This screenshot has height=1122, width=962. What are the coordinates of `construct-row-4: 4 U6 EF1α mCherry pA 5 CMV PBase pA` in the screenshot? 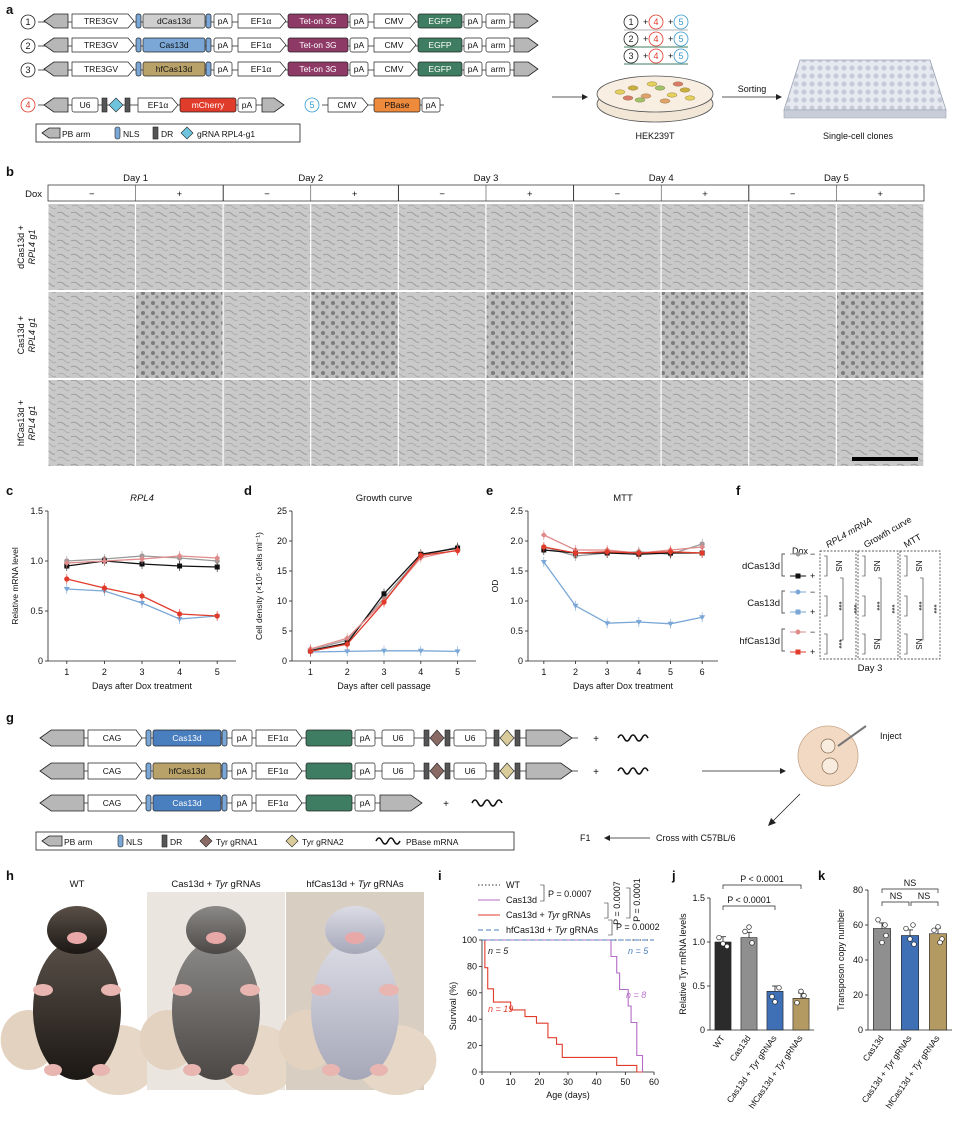 It's located at (232, 105).